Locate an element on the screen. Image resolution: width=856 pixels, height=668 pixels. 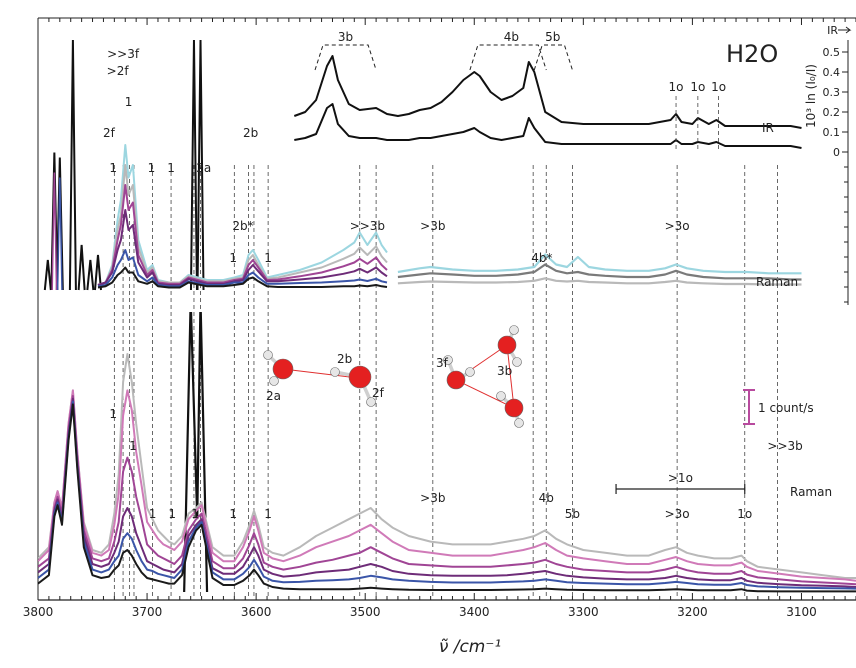
upper-band-label: 2a is located at coordinates (203, 168).